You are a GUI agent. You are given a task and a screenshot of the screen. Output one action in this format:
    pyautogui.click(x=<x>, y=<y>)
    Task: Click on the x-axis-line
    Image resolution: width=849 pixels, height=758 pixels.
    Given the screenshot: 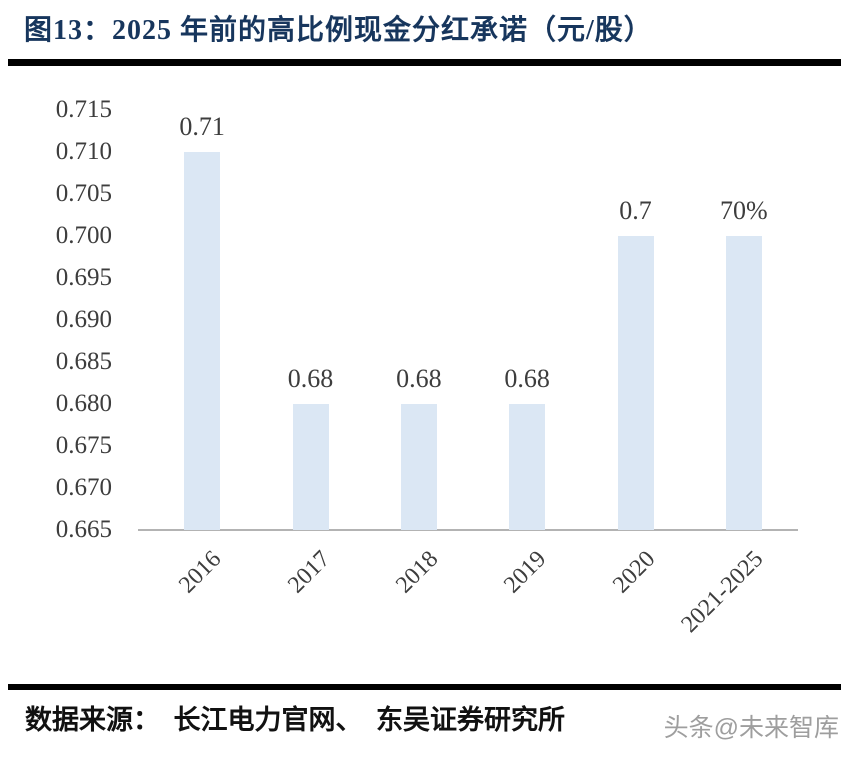 What is the action you would take?
    pyautogui.click(x=468, y=530)
    